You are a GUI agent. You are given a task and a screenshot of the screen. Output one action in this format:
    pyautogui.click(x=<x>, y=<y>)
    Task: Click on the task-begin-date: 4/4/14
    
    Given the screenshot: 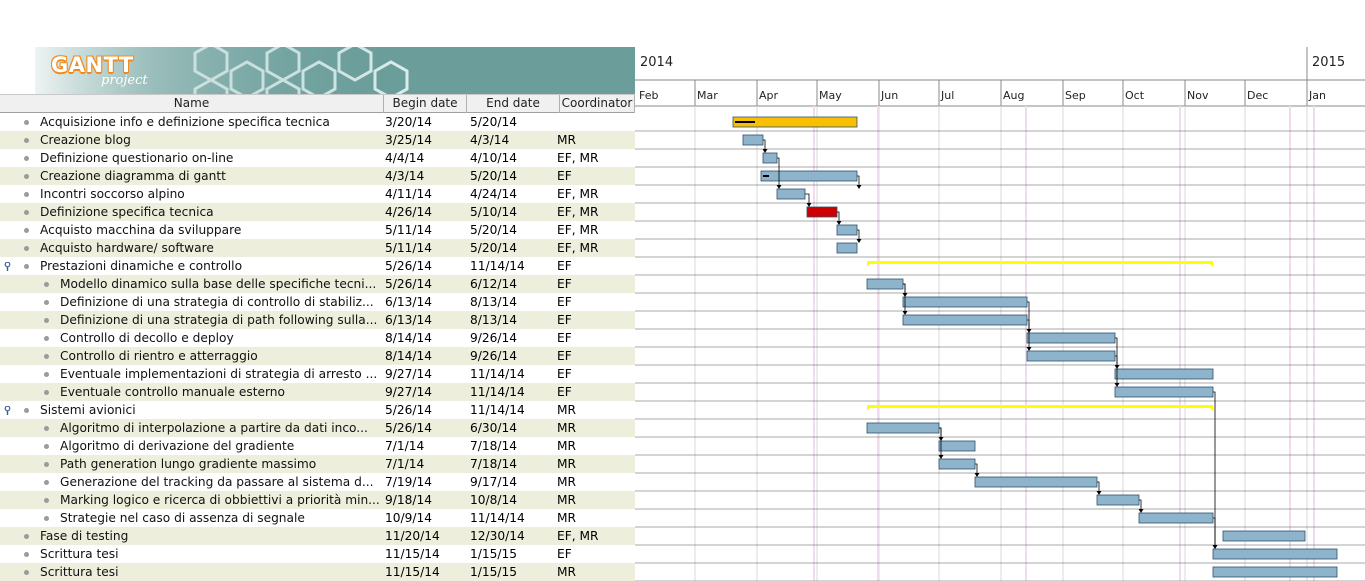 What is the action you would take?
    pyautogui.click(x=405, y=158)
    